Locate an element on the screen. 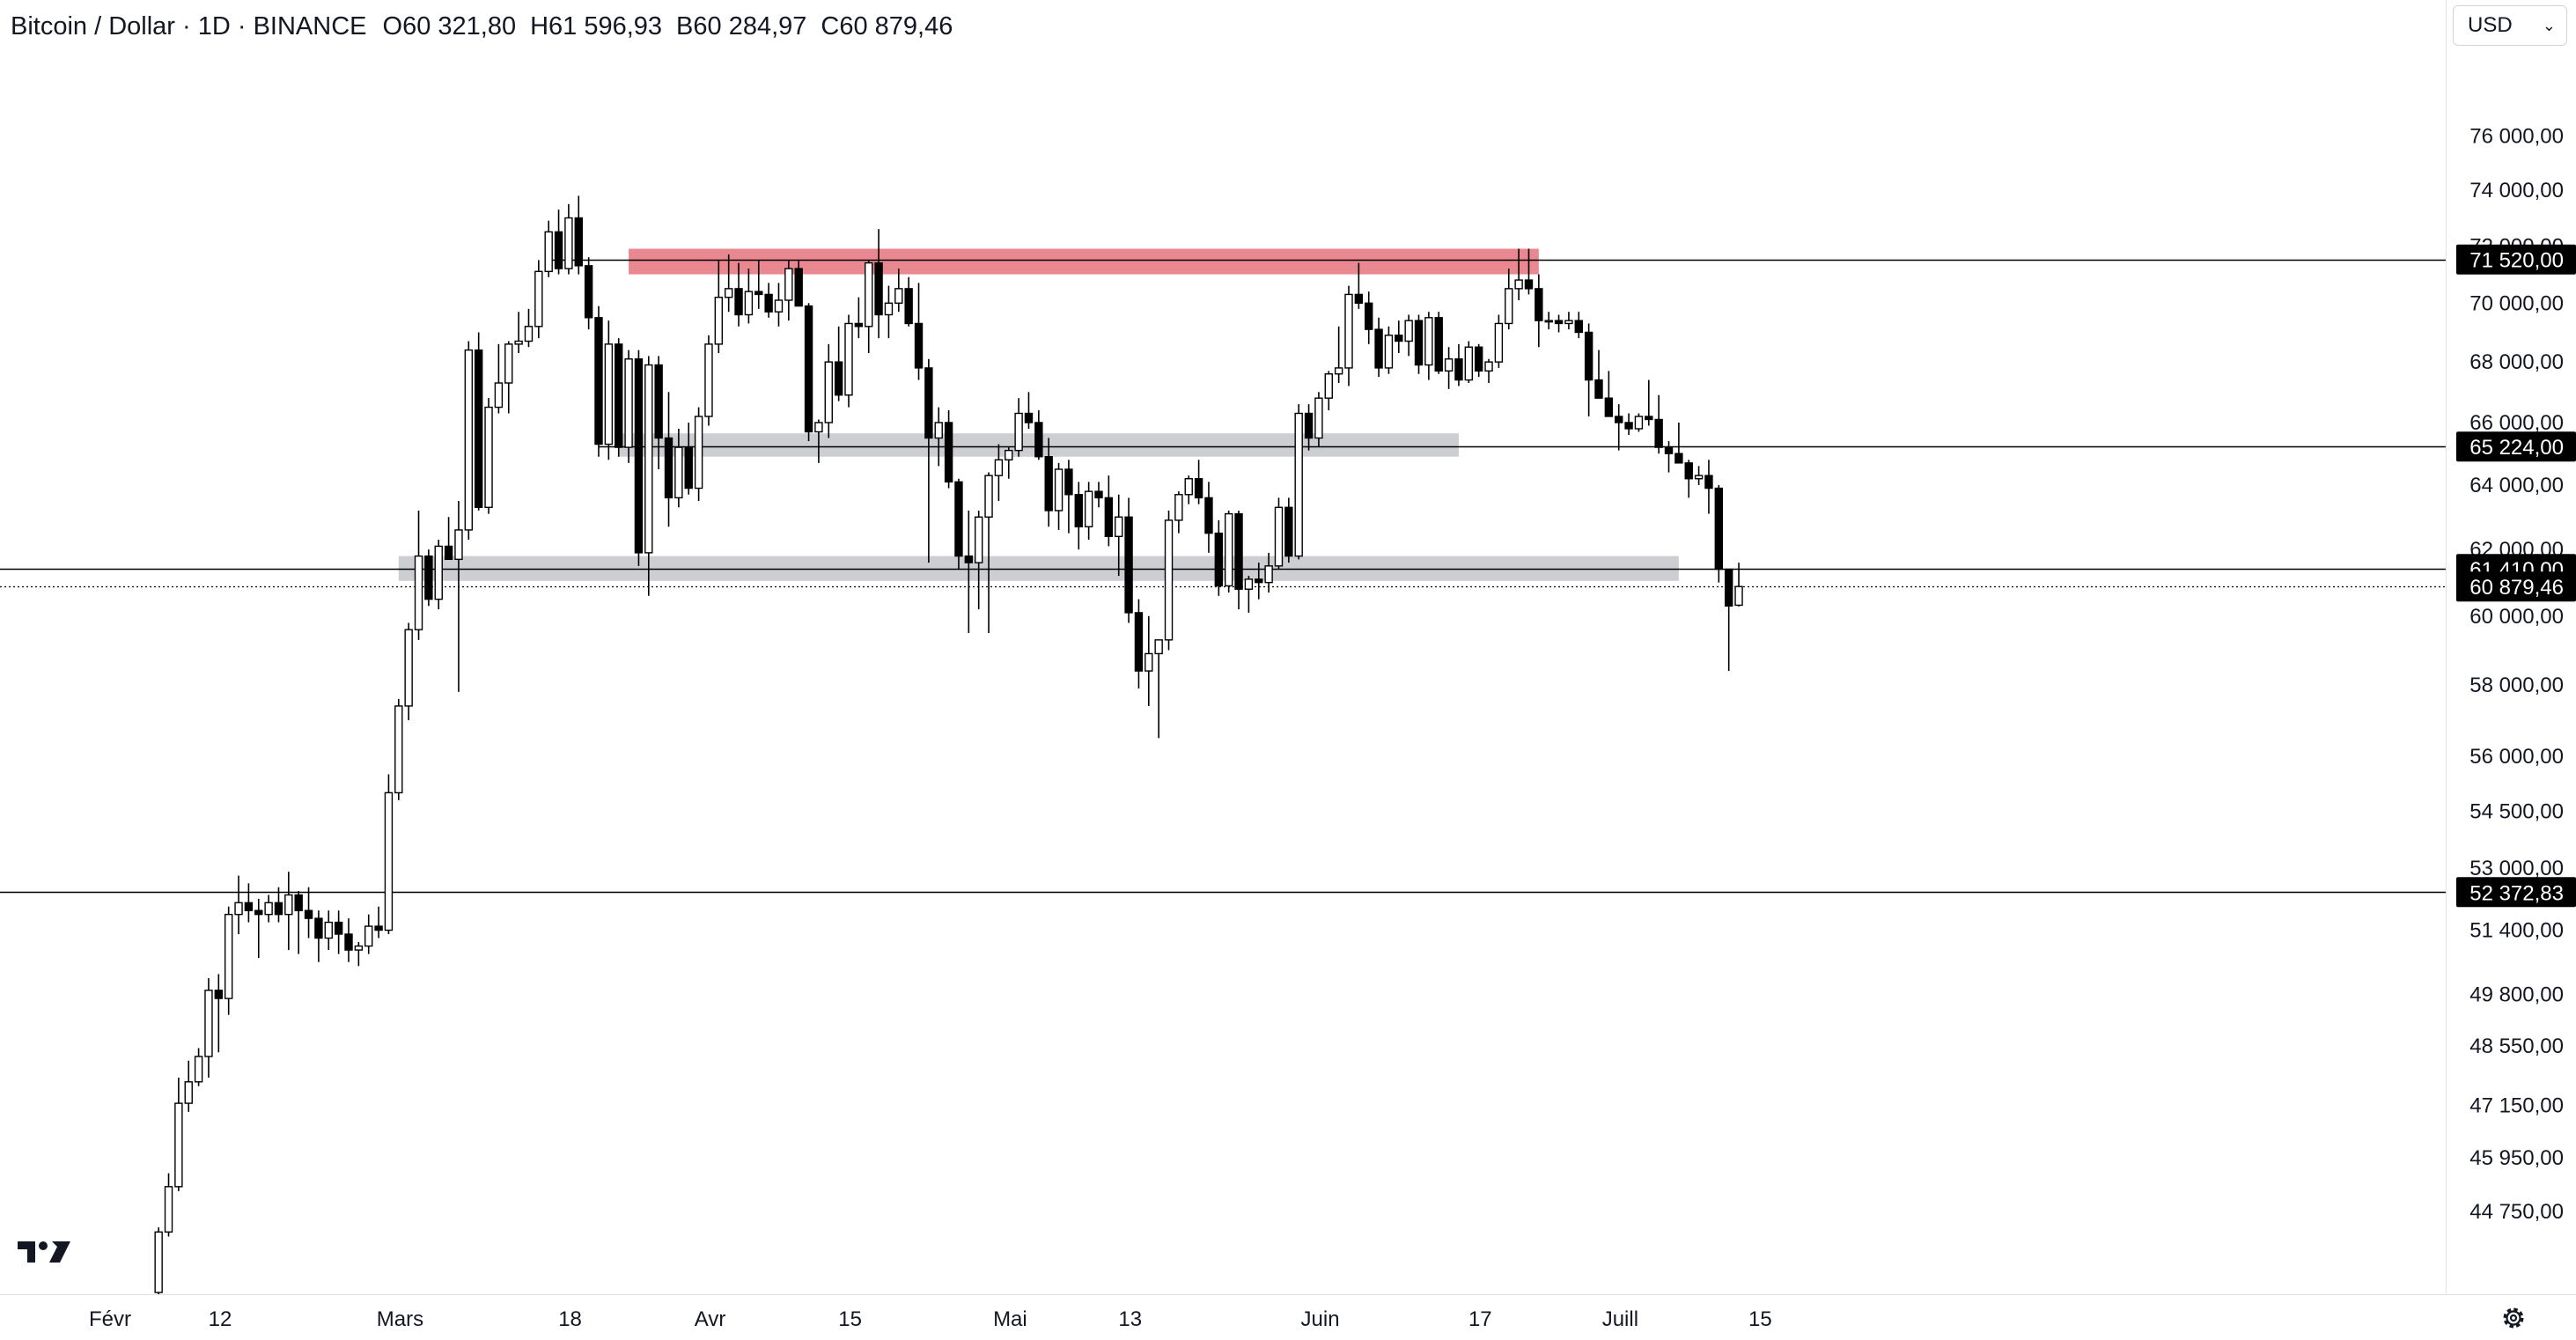  gear-icon is located at coordinates (2513, 1318).